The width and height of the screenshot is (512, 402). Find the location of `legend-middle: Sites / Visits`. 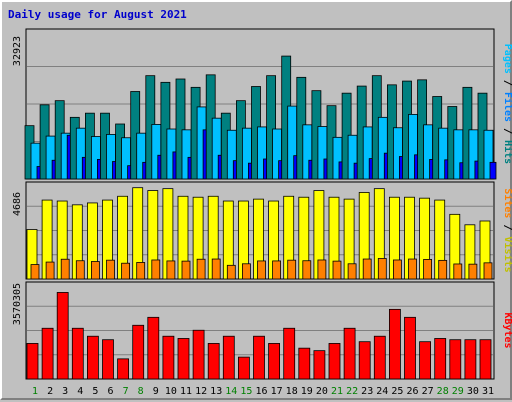

legend-middle: Sites / Visits is located at coordinates (507, 230).